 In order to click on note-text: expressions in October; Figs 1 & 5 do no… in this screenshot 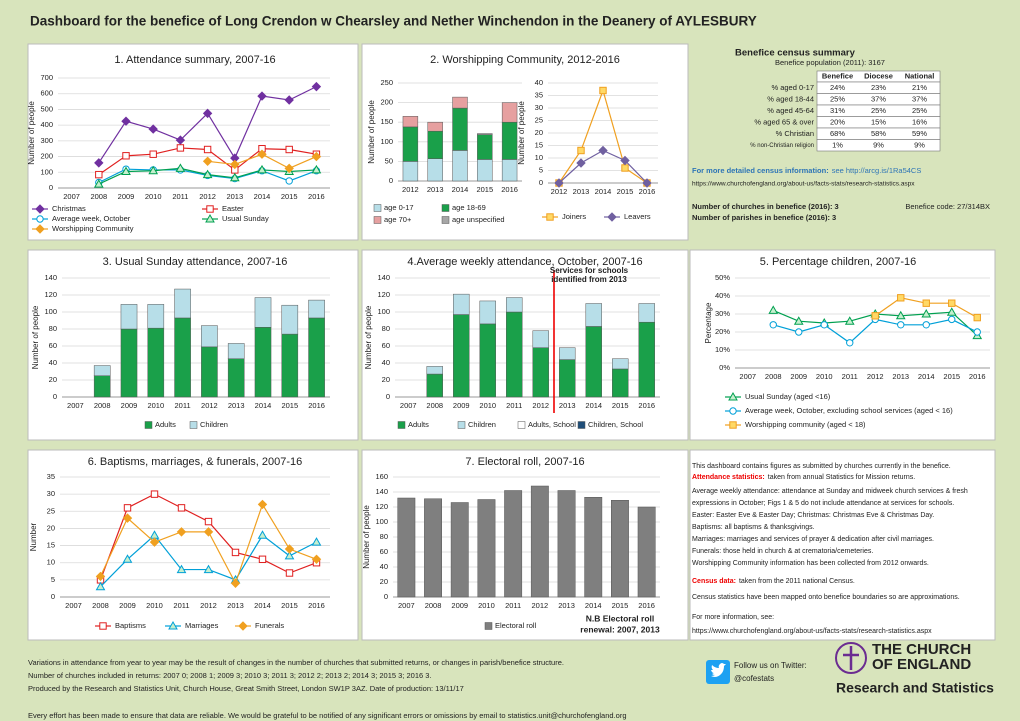, I will do `click(823, 503)`.